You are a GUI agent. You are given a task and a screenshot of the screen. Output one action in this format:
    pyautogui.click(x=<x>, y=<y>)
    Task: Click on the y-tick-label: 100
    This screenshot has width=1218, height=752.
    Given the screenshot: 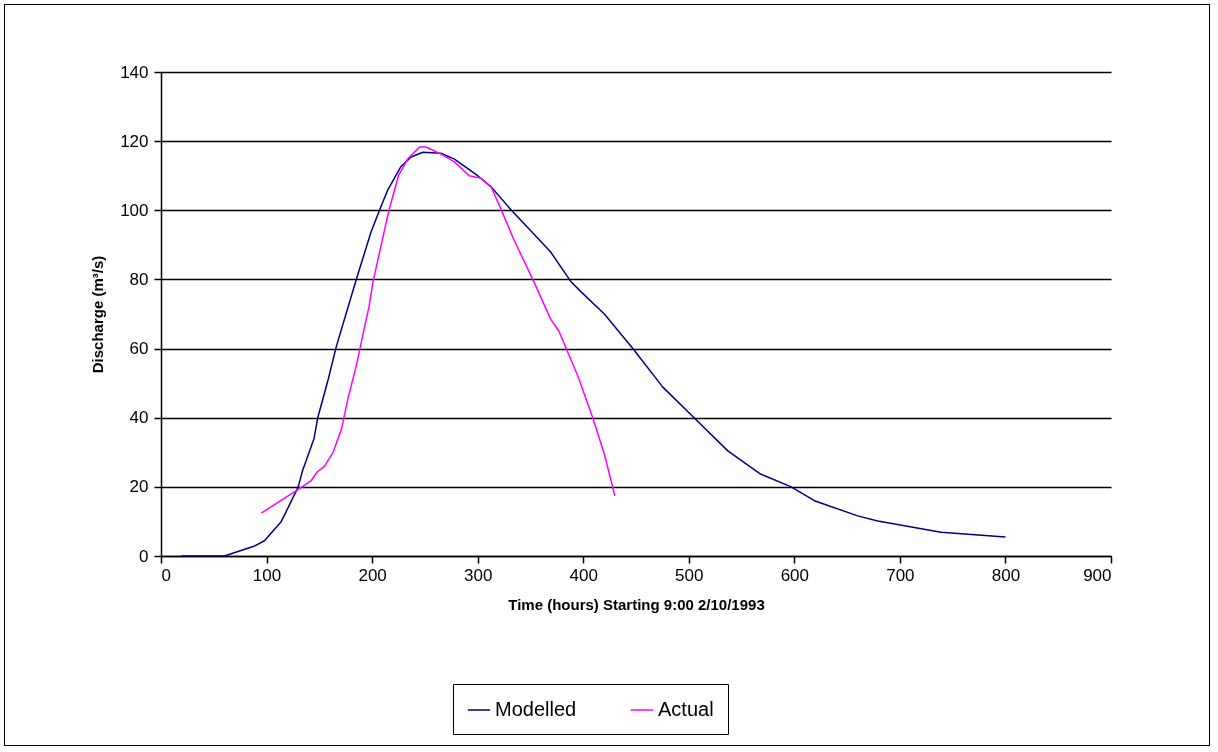 What is the action you would take?
    pyautogui.click(x=134, y=210)
    